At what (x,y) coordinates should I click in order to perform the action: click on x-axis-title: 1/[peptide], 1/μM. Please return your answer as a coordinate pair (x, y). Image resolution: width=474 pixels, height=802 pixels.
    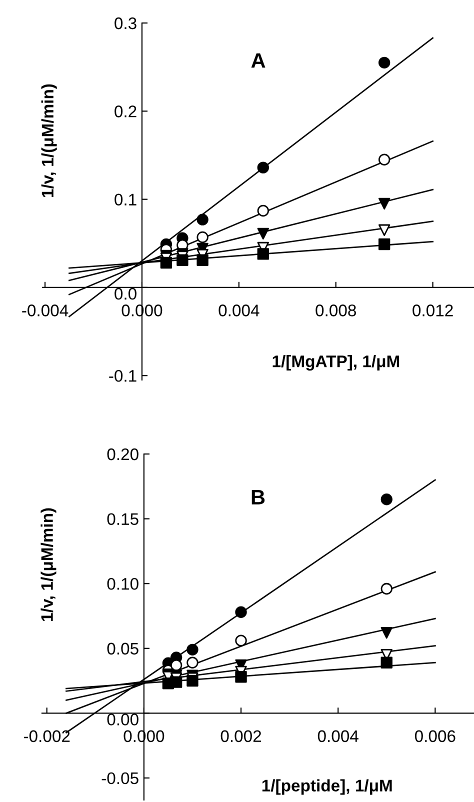
    Looking at the image, I should click on (327, 787).